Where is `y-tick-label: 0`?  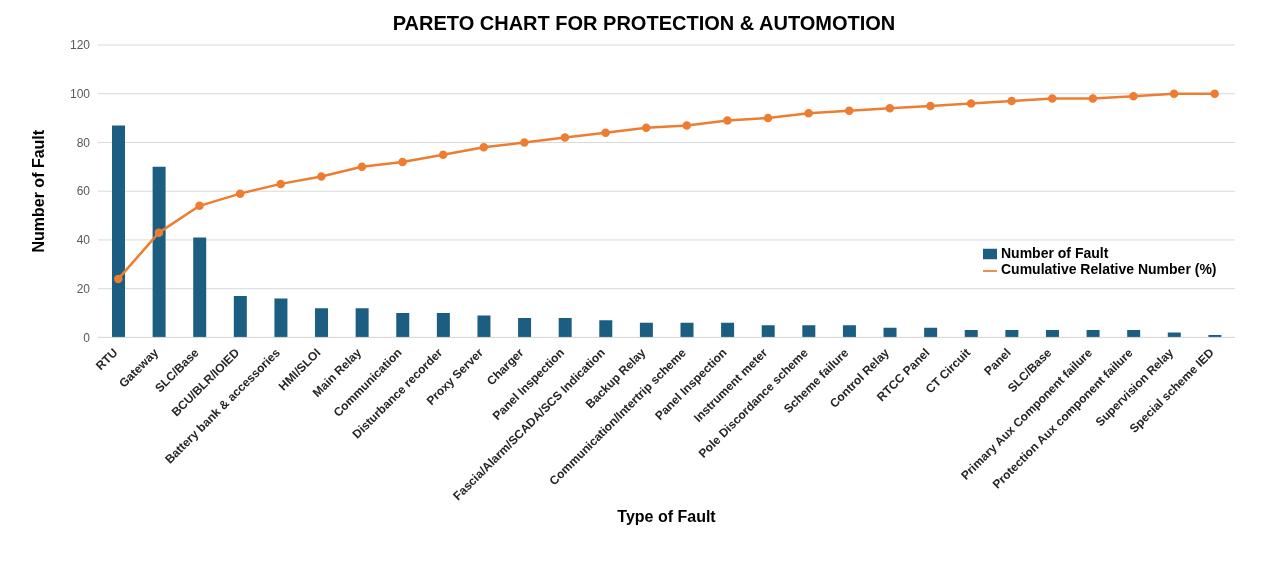 y-tick-label: 0 is located at coordinates (87, 337).